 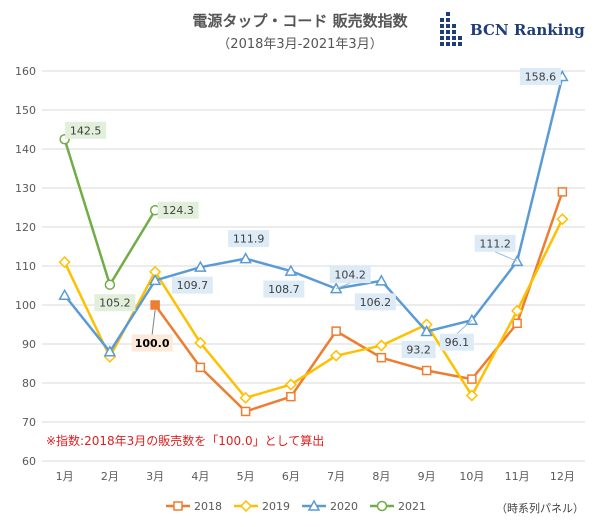 I want to click on data-label: 108.7, so click(x=284, y=289).